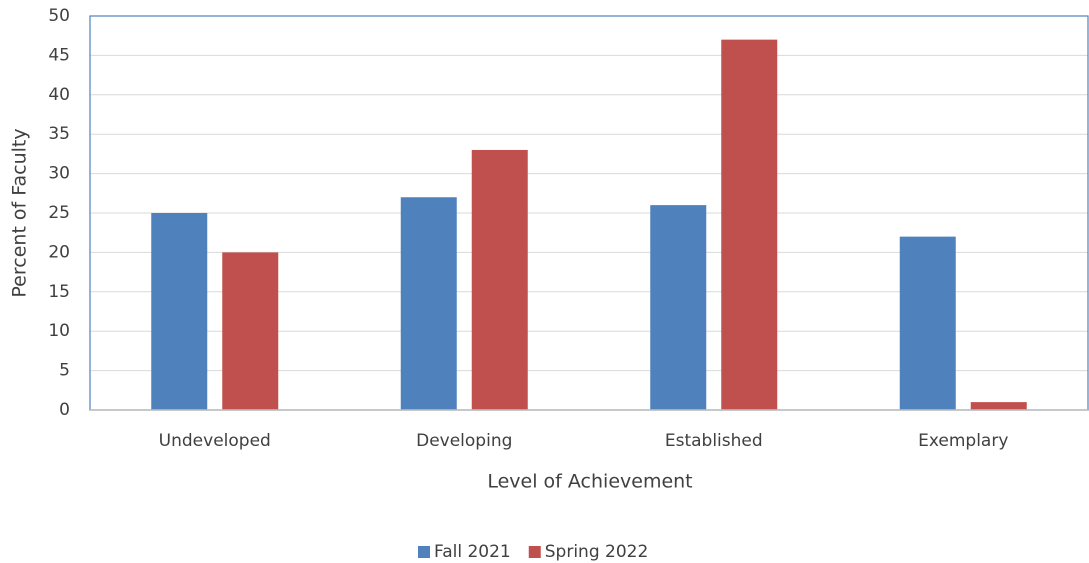  What do you see at coordinates (20, 212) in the screenshot?
I see `y-axis-title: Percent of Faculty` at bounding box center [20, 212].